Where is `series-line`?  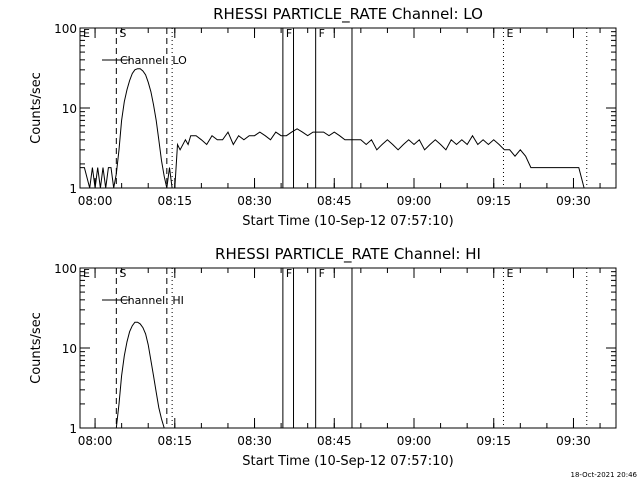 series-line is located at coordinates (140, 375).